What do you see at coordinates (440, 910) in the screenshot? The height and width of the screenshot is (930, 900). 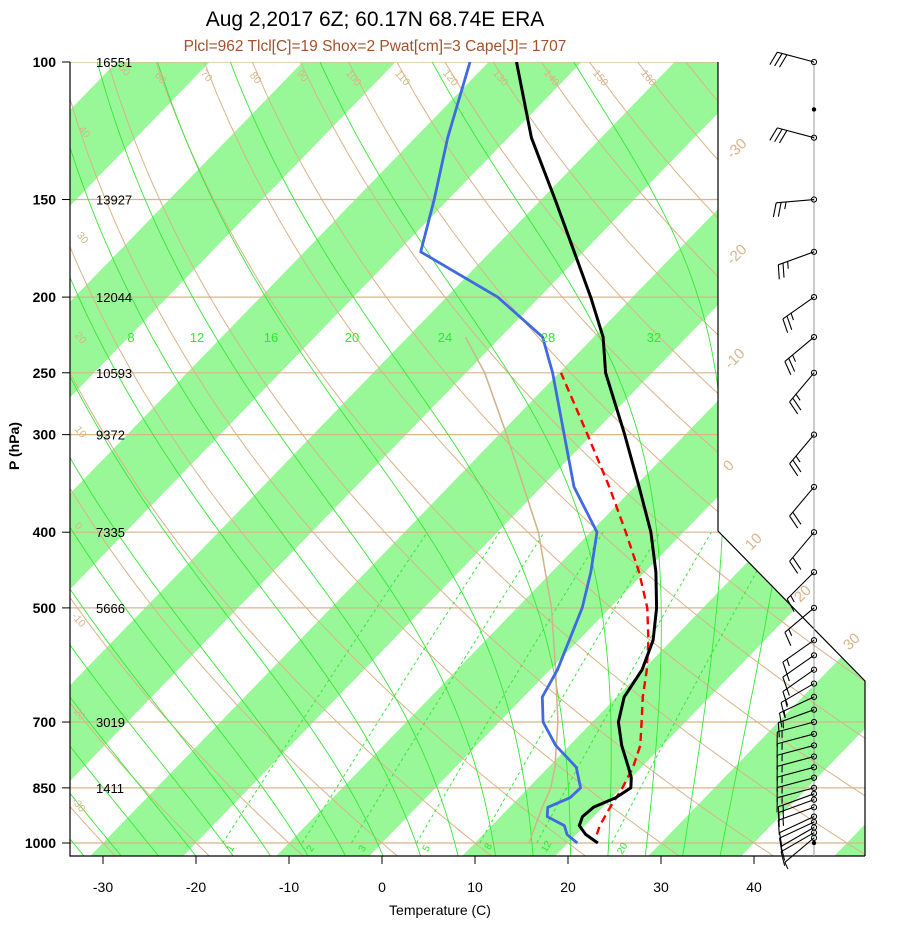 I see `x-axis-label: Temperature (C)` at bounding box center [440, 910].